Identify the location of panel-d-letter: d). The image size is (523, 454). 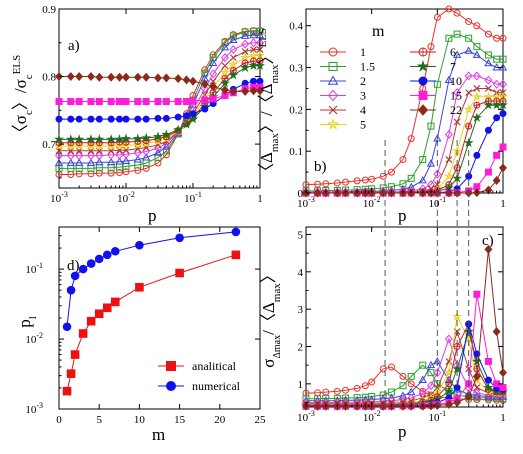
(73, 266).